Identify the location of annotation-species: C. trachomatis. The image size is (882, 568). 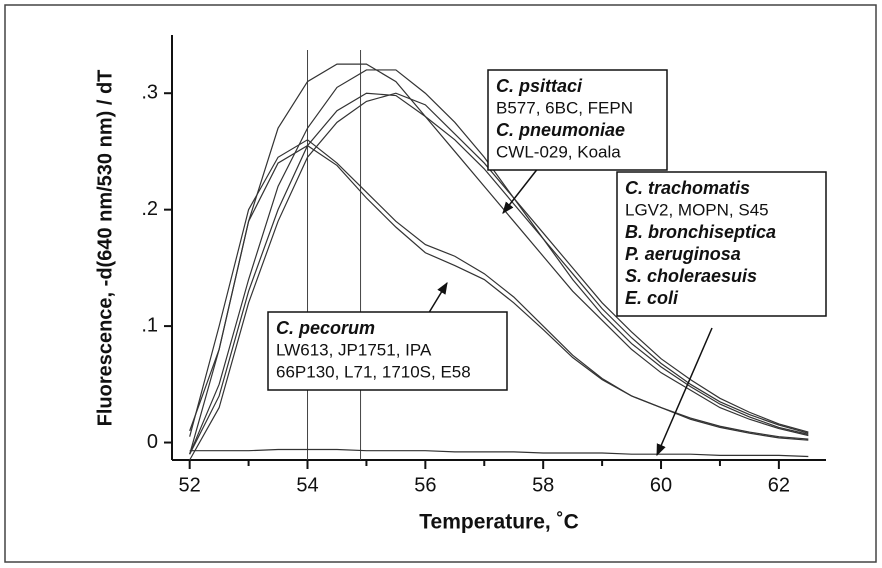
(687, 188).